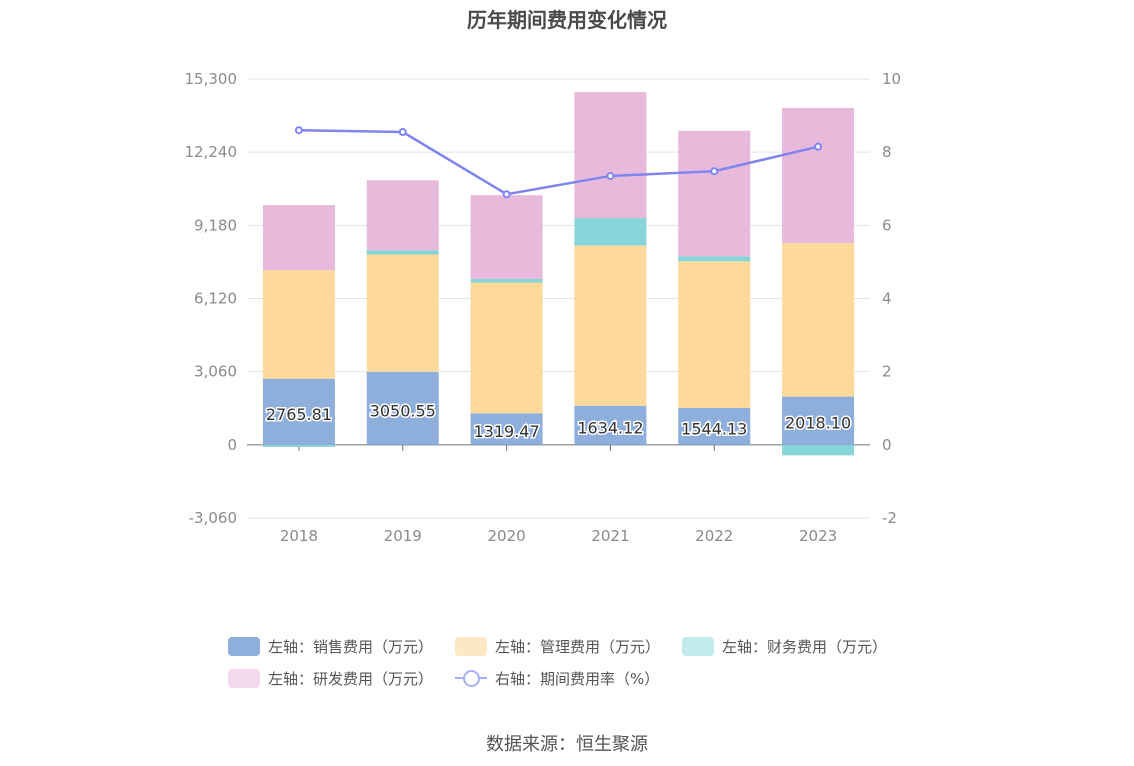 The width and height of the screenshot is (1134, 766). What do you see at coordinates (506, 536) in the screenshot?
I see `x-axis-tick-label: 2020` at bounding box center [506, 536].